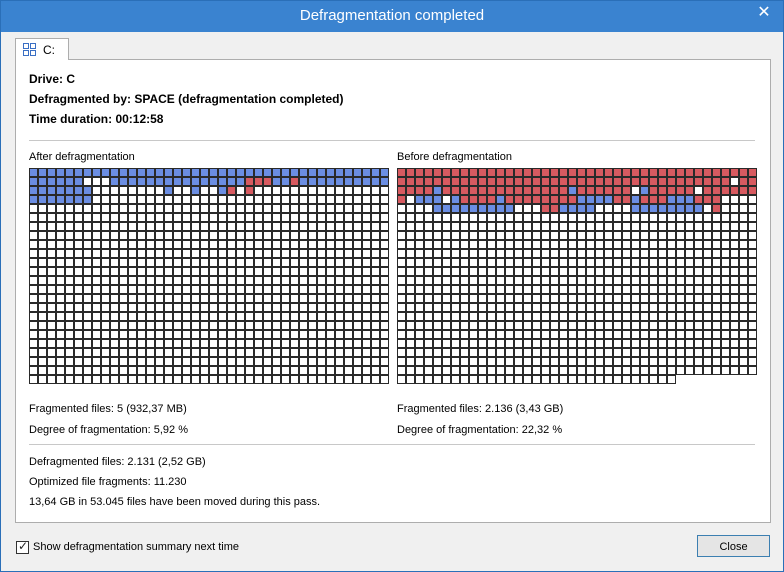 The height and width of the screenshot is (572, 784). Describe the element at coordinates (42, 49) in the screenshot. I see `tab-drive-c: C:` at that location.